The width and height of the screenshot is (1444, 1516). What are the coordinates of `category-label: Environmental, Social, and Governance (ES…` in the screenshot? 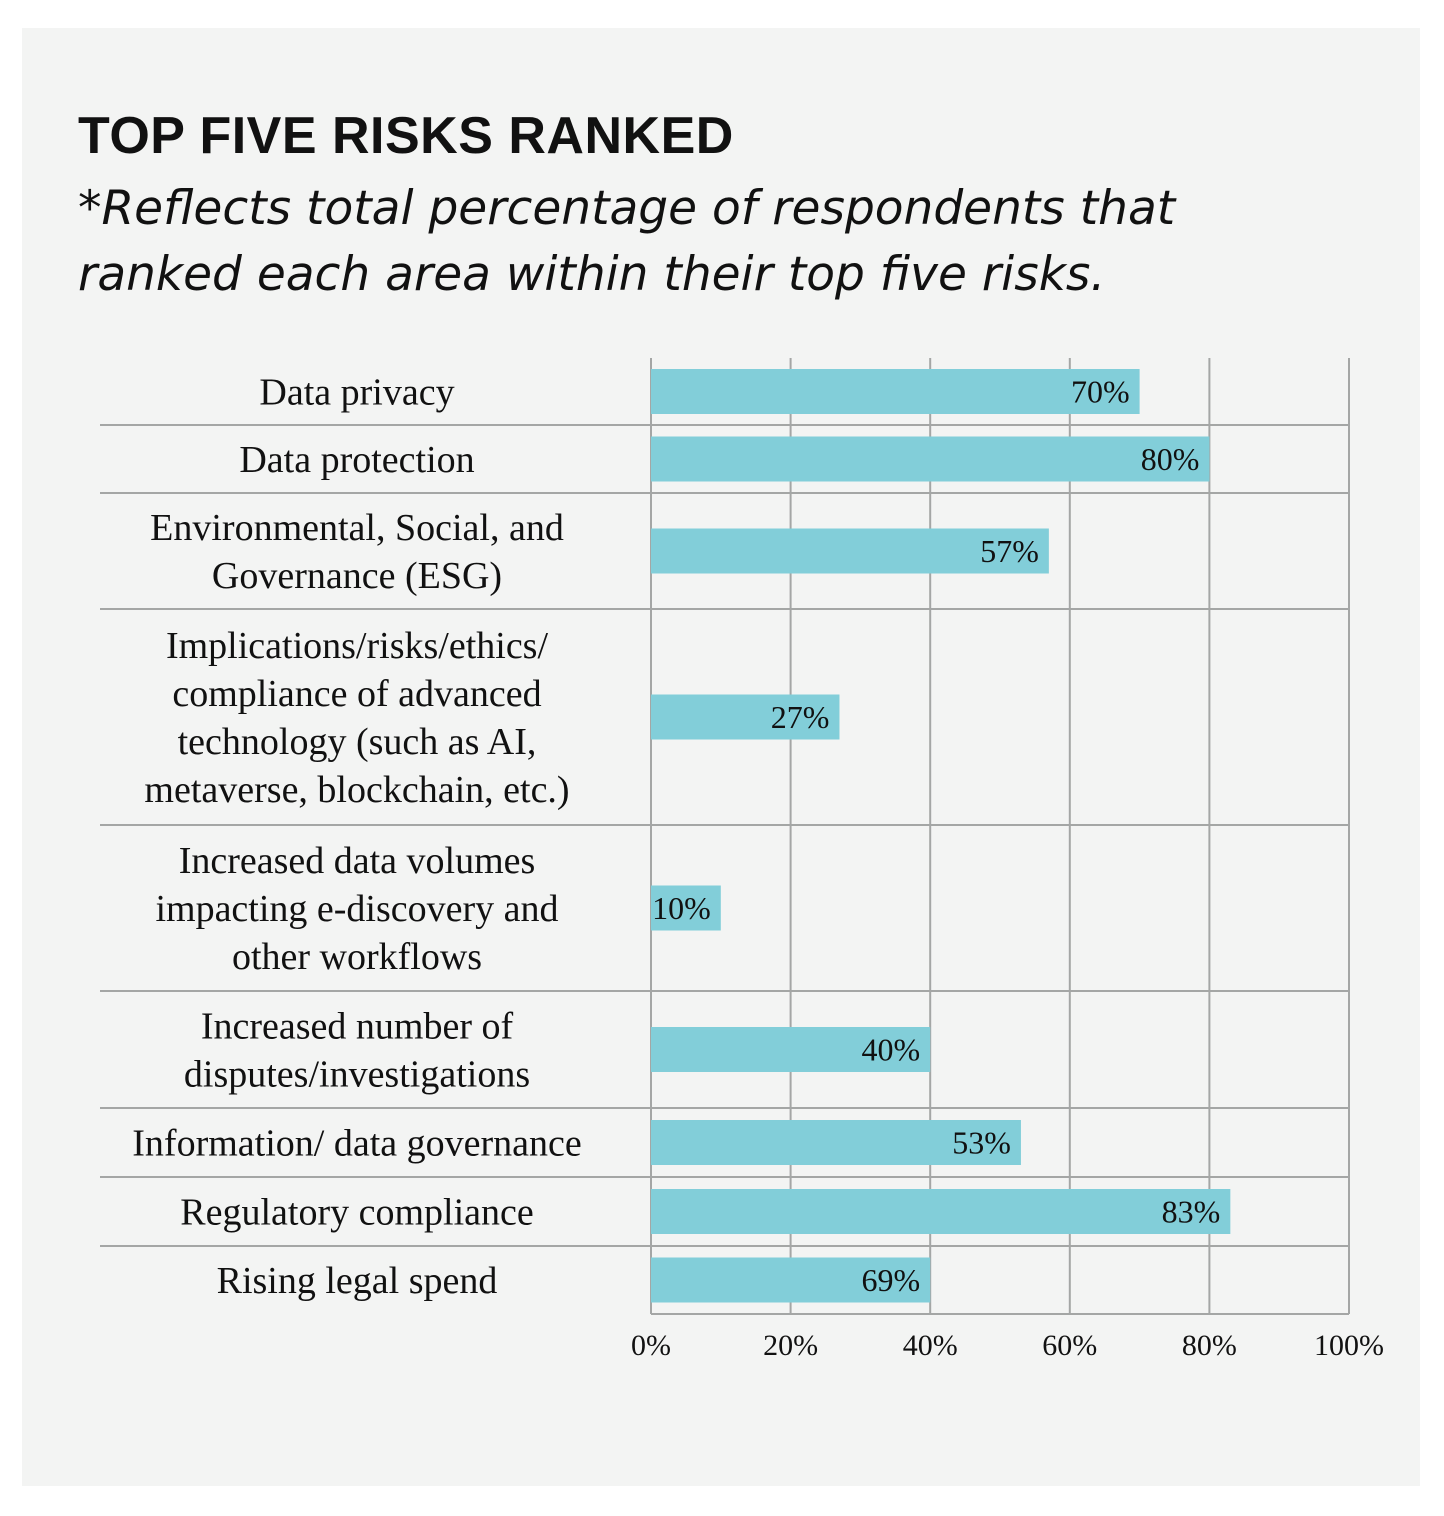 It's located at (357, 552).